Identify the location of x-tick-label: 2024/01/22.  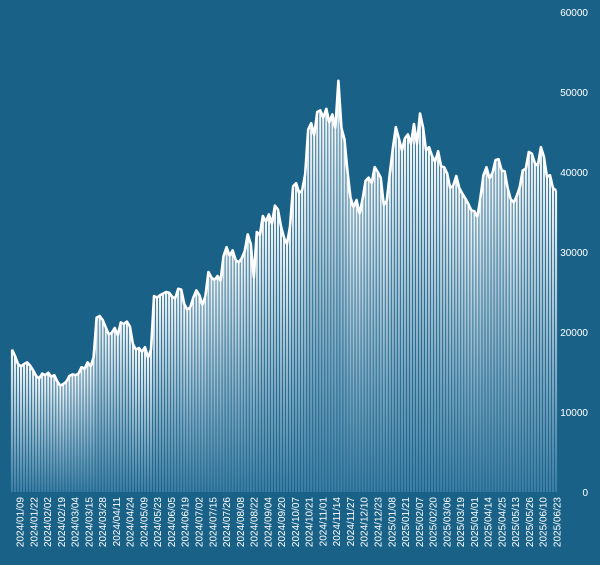
(34, 522).